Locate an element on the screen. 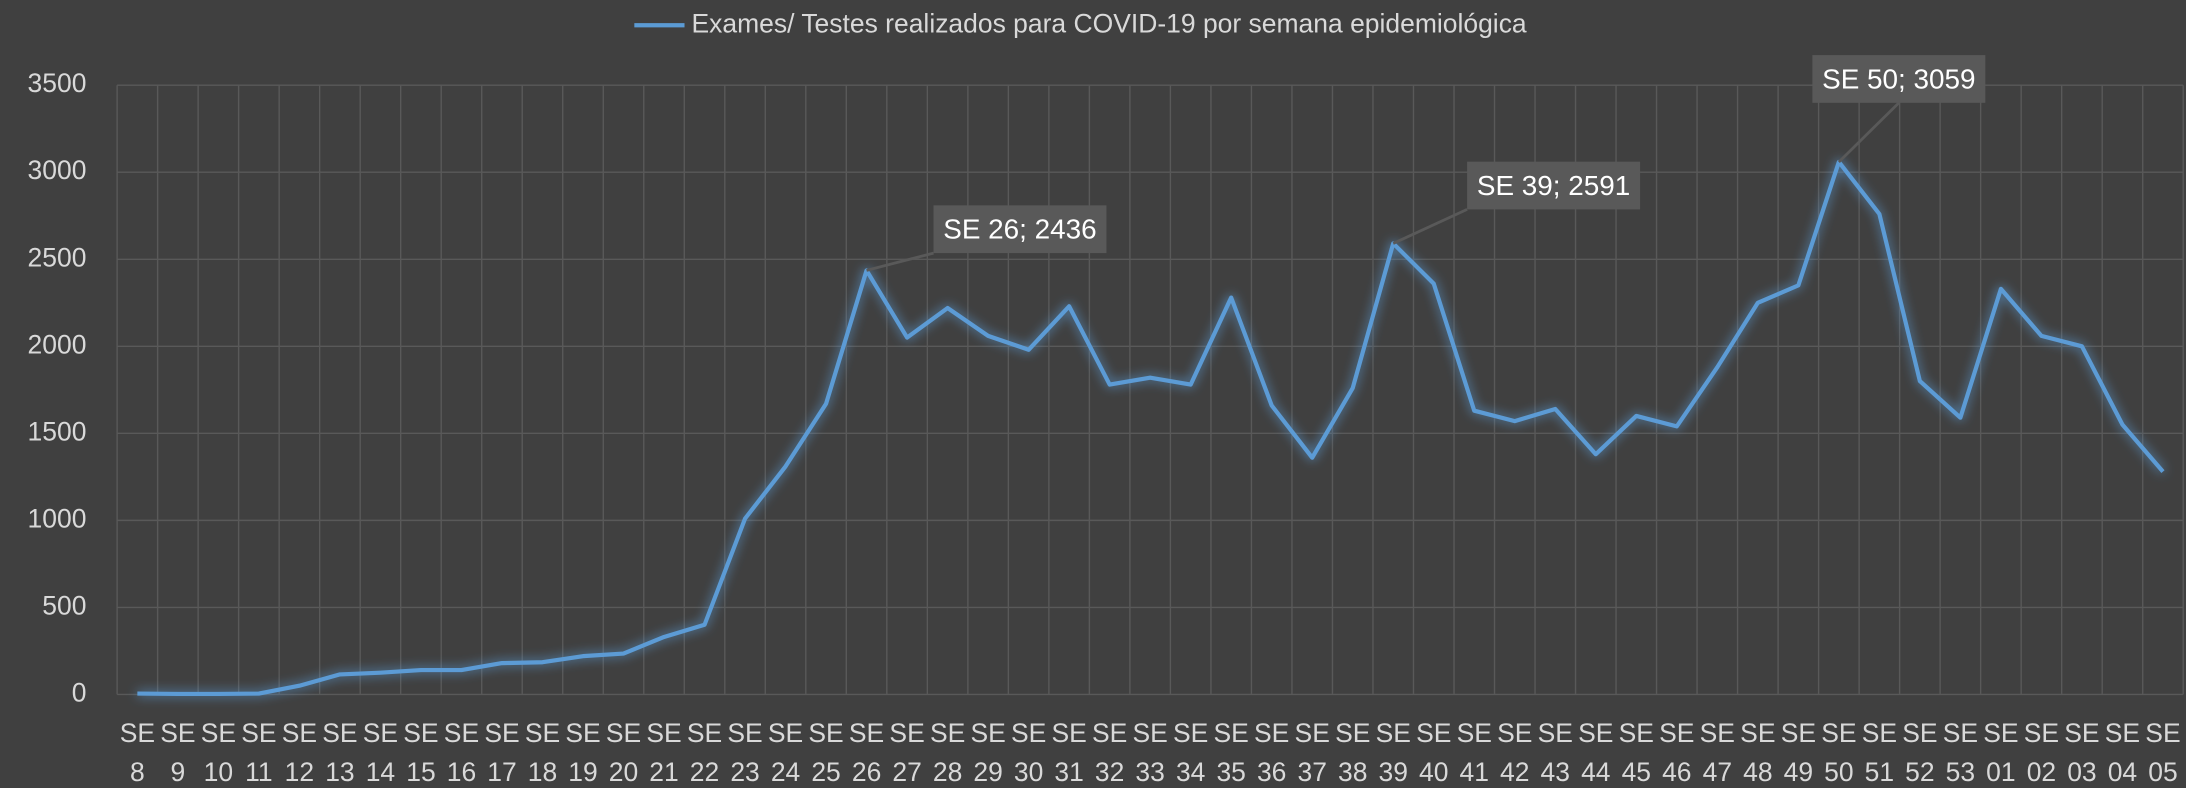 The height and width of the screenshot is (788, 2186). x-tick-label: SE 41 is located at coordinates (1474, 752).